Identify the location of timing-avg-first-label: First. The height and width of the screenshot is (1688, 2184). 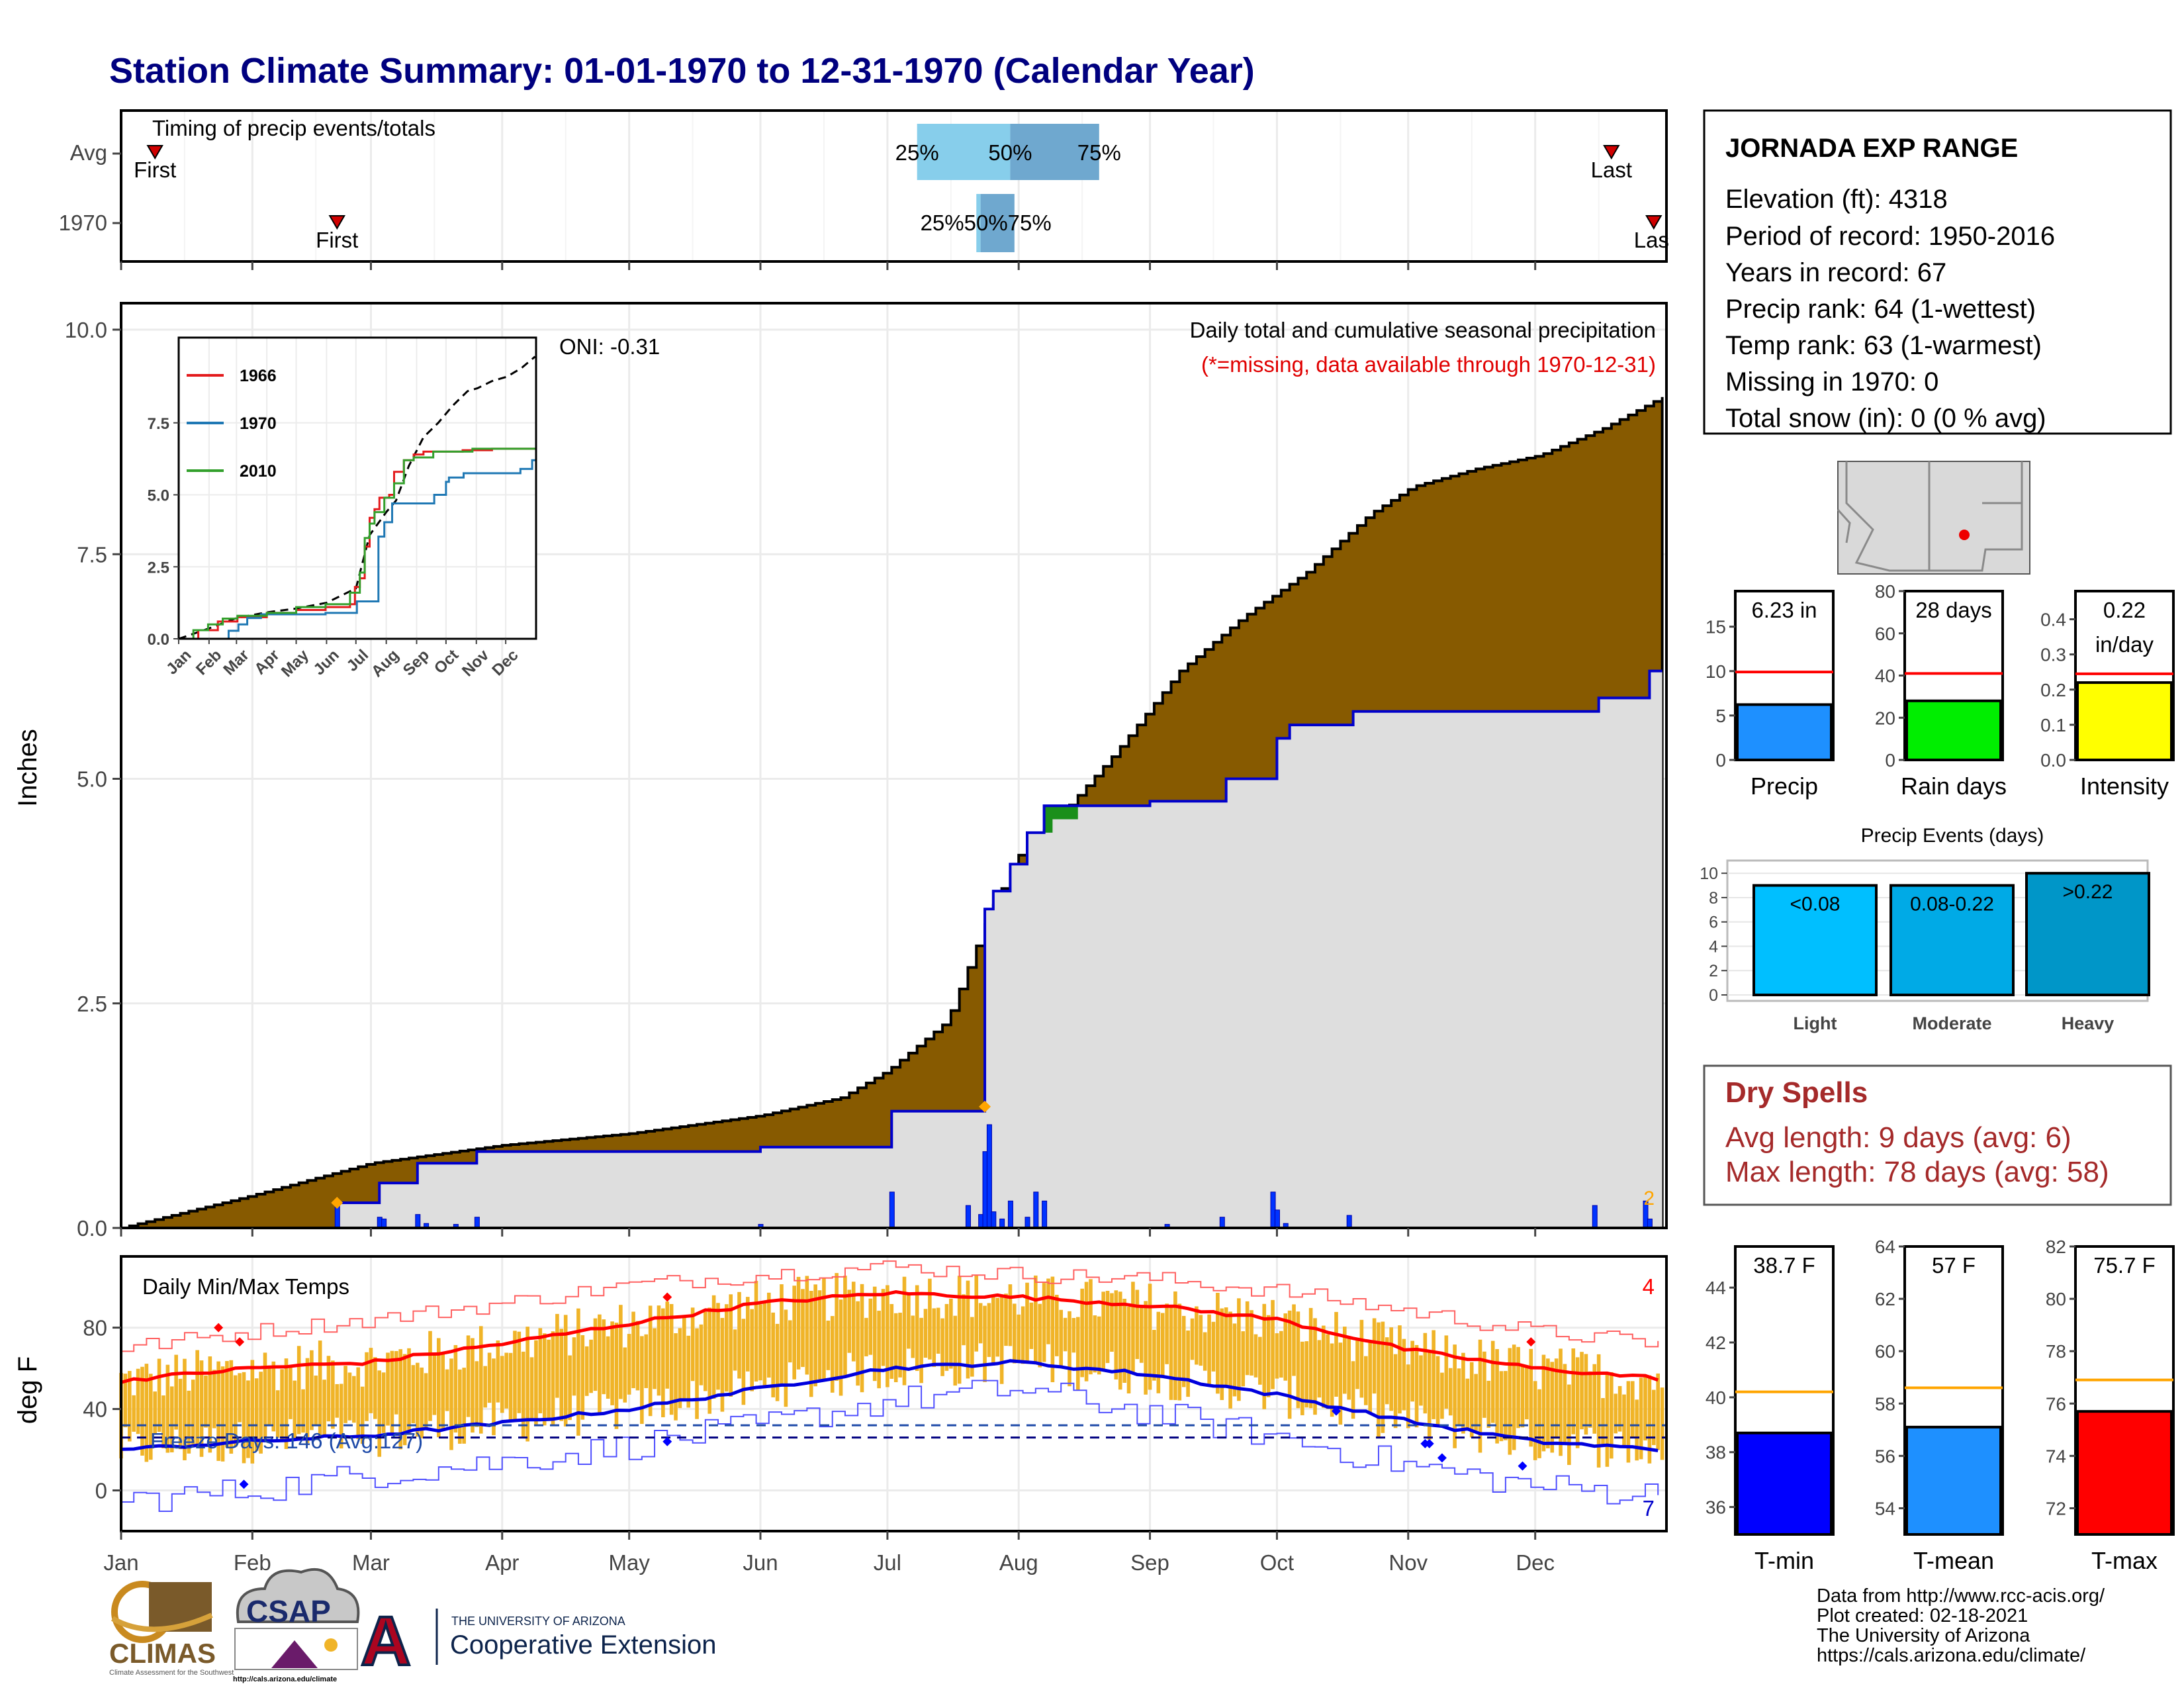
(155, 170).